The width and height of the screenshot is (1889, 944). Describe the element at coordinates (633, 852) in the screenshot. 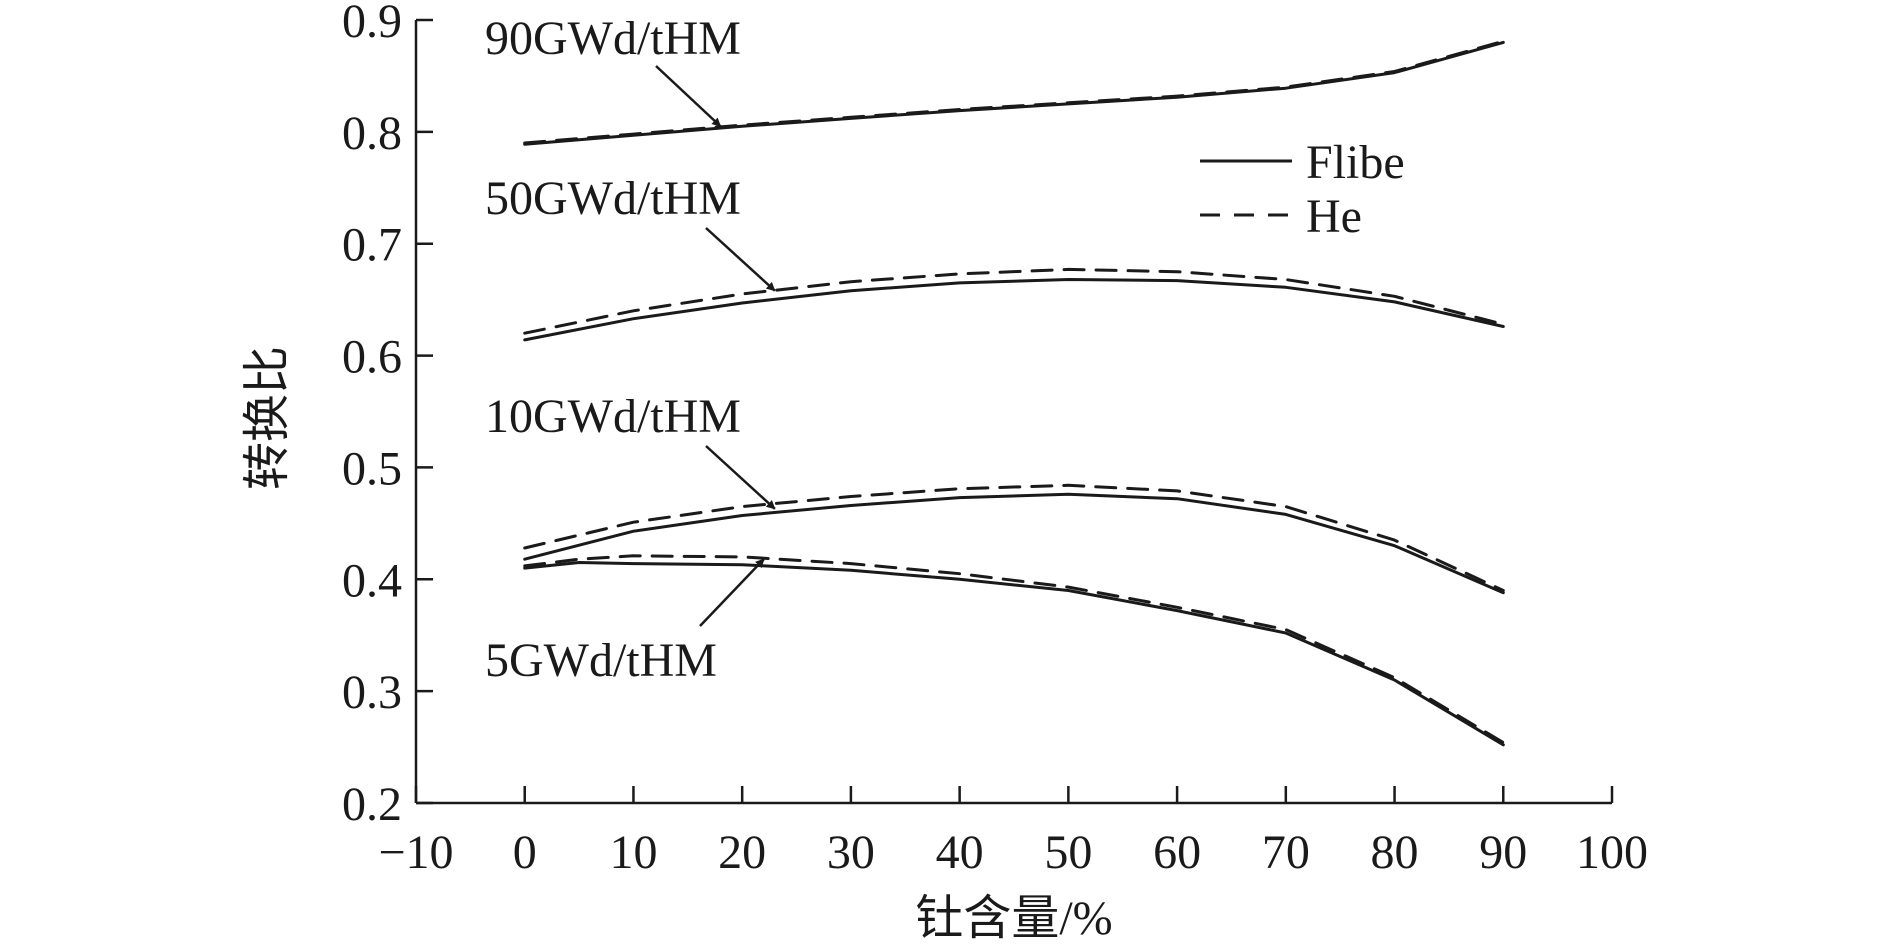

I see `x-tick-label: 10` at that location.